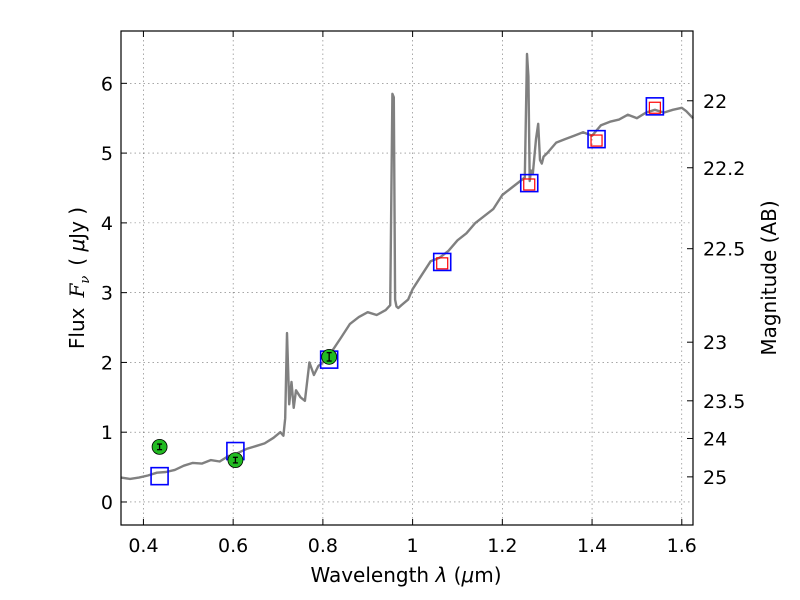 The height and width of the screenshot is (600, 800). I want to click on x-tick-label: 1.6, so click(682, 546).